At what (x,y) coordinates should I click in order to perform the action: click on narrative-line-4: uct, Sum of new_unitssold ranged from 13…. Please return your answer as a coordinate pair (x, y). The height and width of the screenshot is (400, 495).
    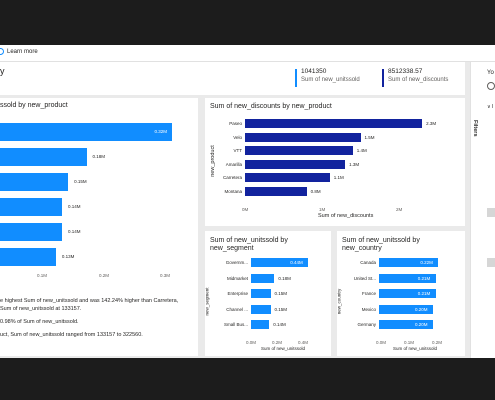
    Looking at the image, I should click on (71, 335).